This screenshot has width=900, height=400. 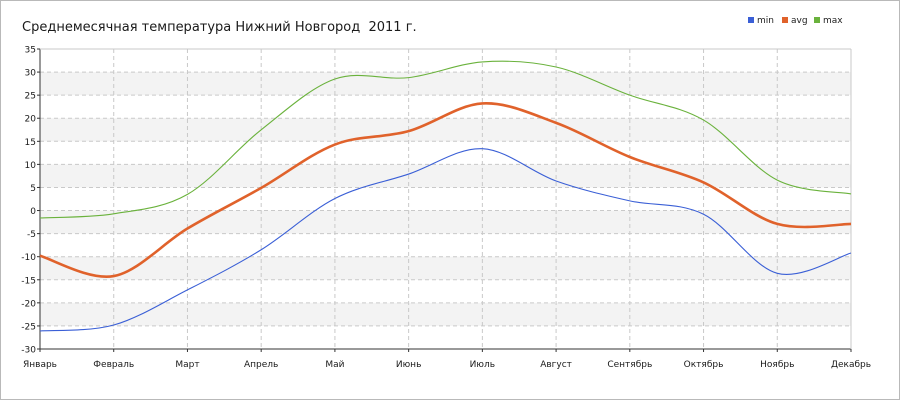 What do you see at coordinates (187, 365) in the screenshot?
I see `x-tick-label: Март` at bounding box center [187, 365].